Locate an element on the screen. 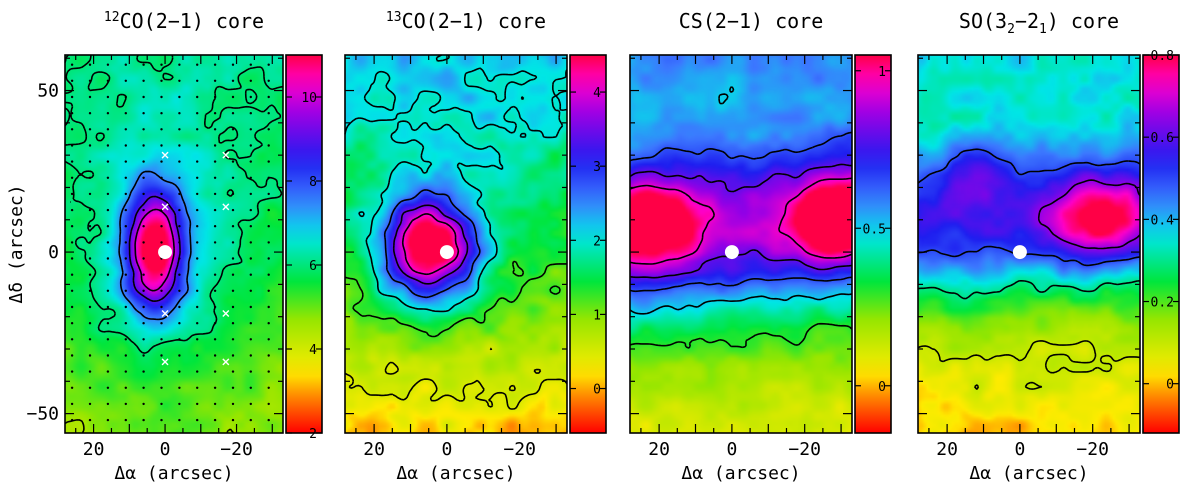 The width and height of the screenshot is (1200, 499). position-cross is located at coordinates (165, 207).